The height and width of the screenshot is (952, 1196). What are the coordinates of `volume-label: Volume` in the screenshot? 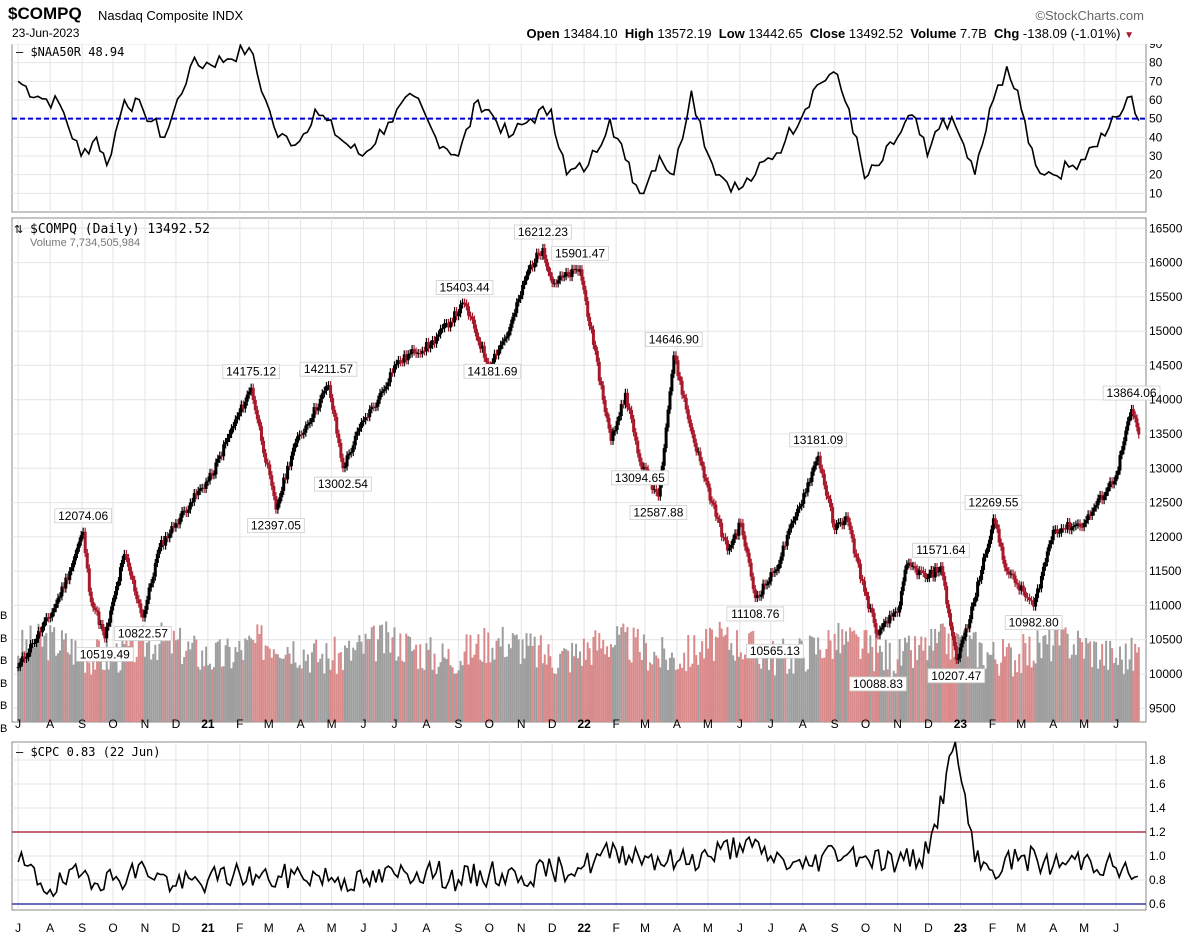 It's located at (933, 33).